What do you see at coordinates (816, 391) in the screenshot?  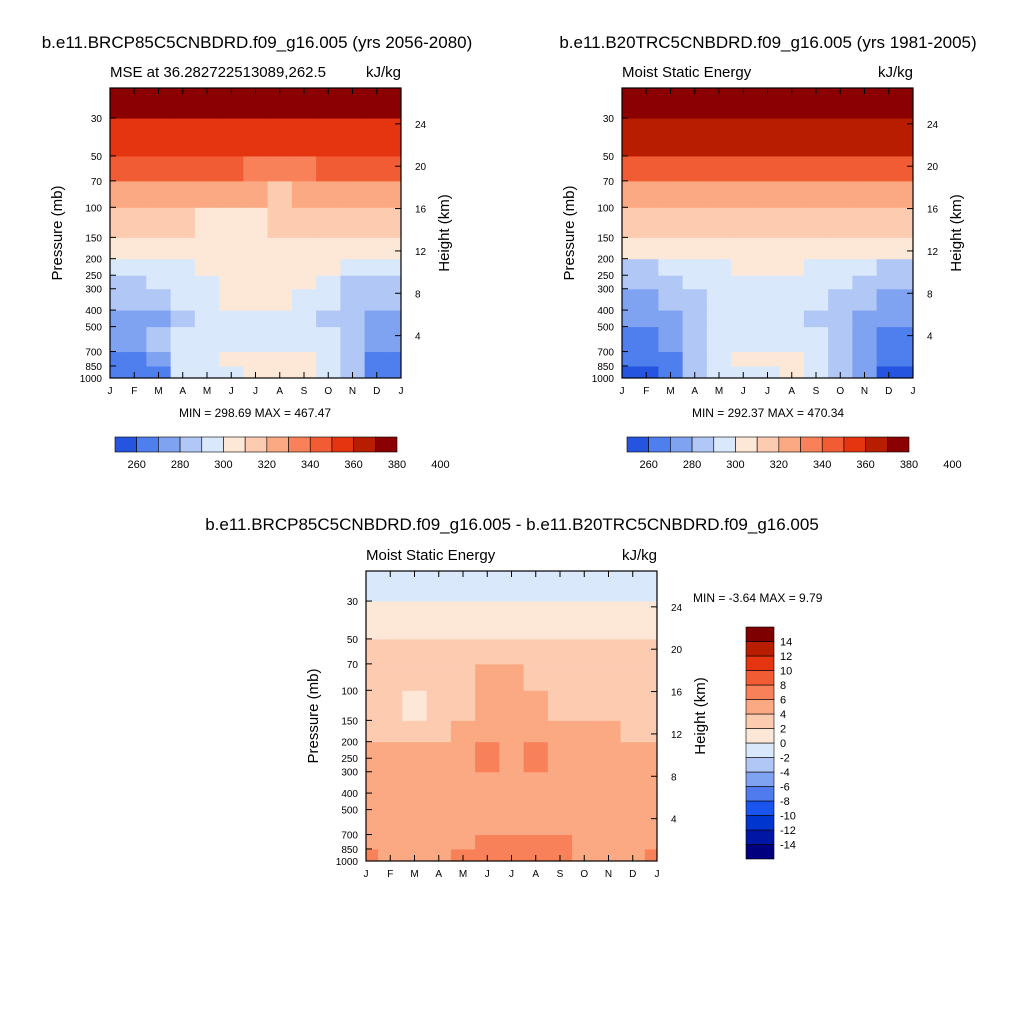 I see `x-tick-label: S` at bounding box center [816, 391].